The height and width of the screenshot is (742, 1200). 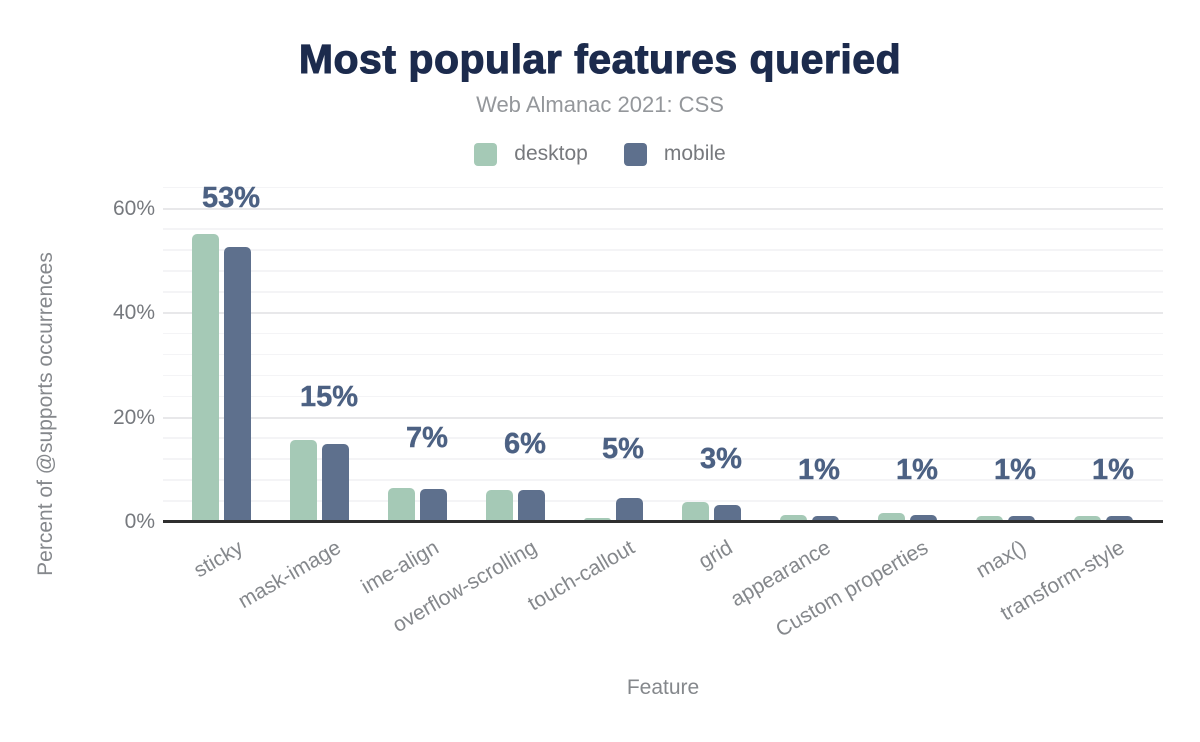 What do you see at coordinates (923, 518) in the screenshot?
I see `bar-mobile-custom-properties` at bounding box center [923, 518].